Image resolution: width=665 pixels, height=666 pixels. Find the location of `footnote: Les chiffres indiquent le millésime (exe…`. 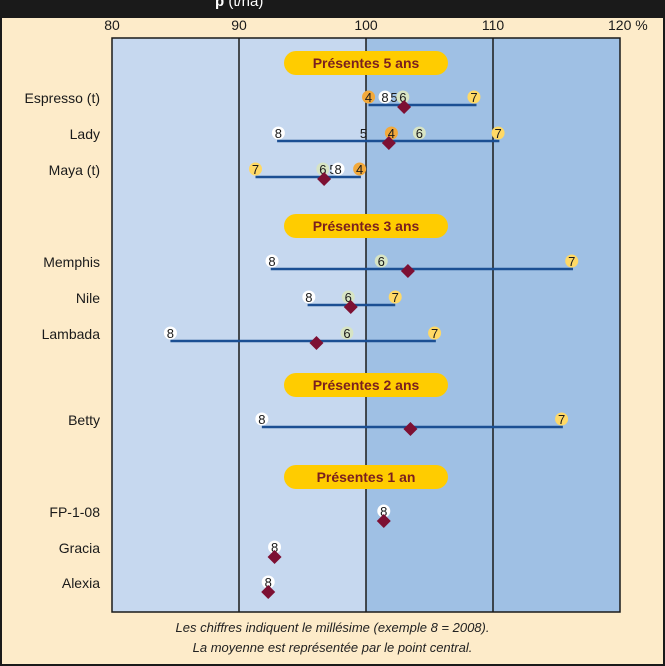

footnote: Les chiffres indiquent le millésime (exe… is located at coordinates (332, 638).